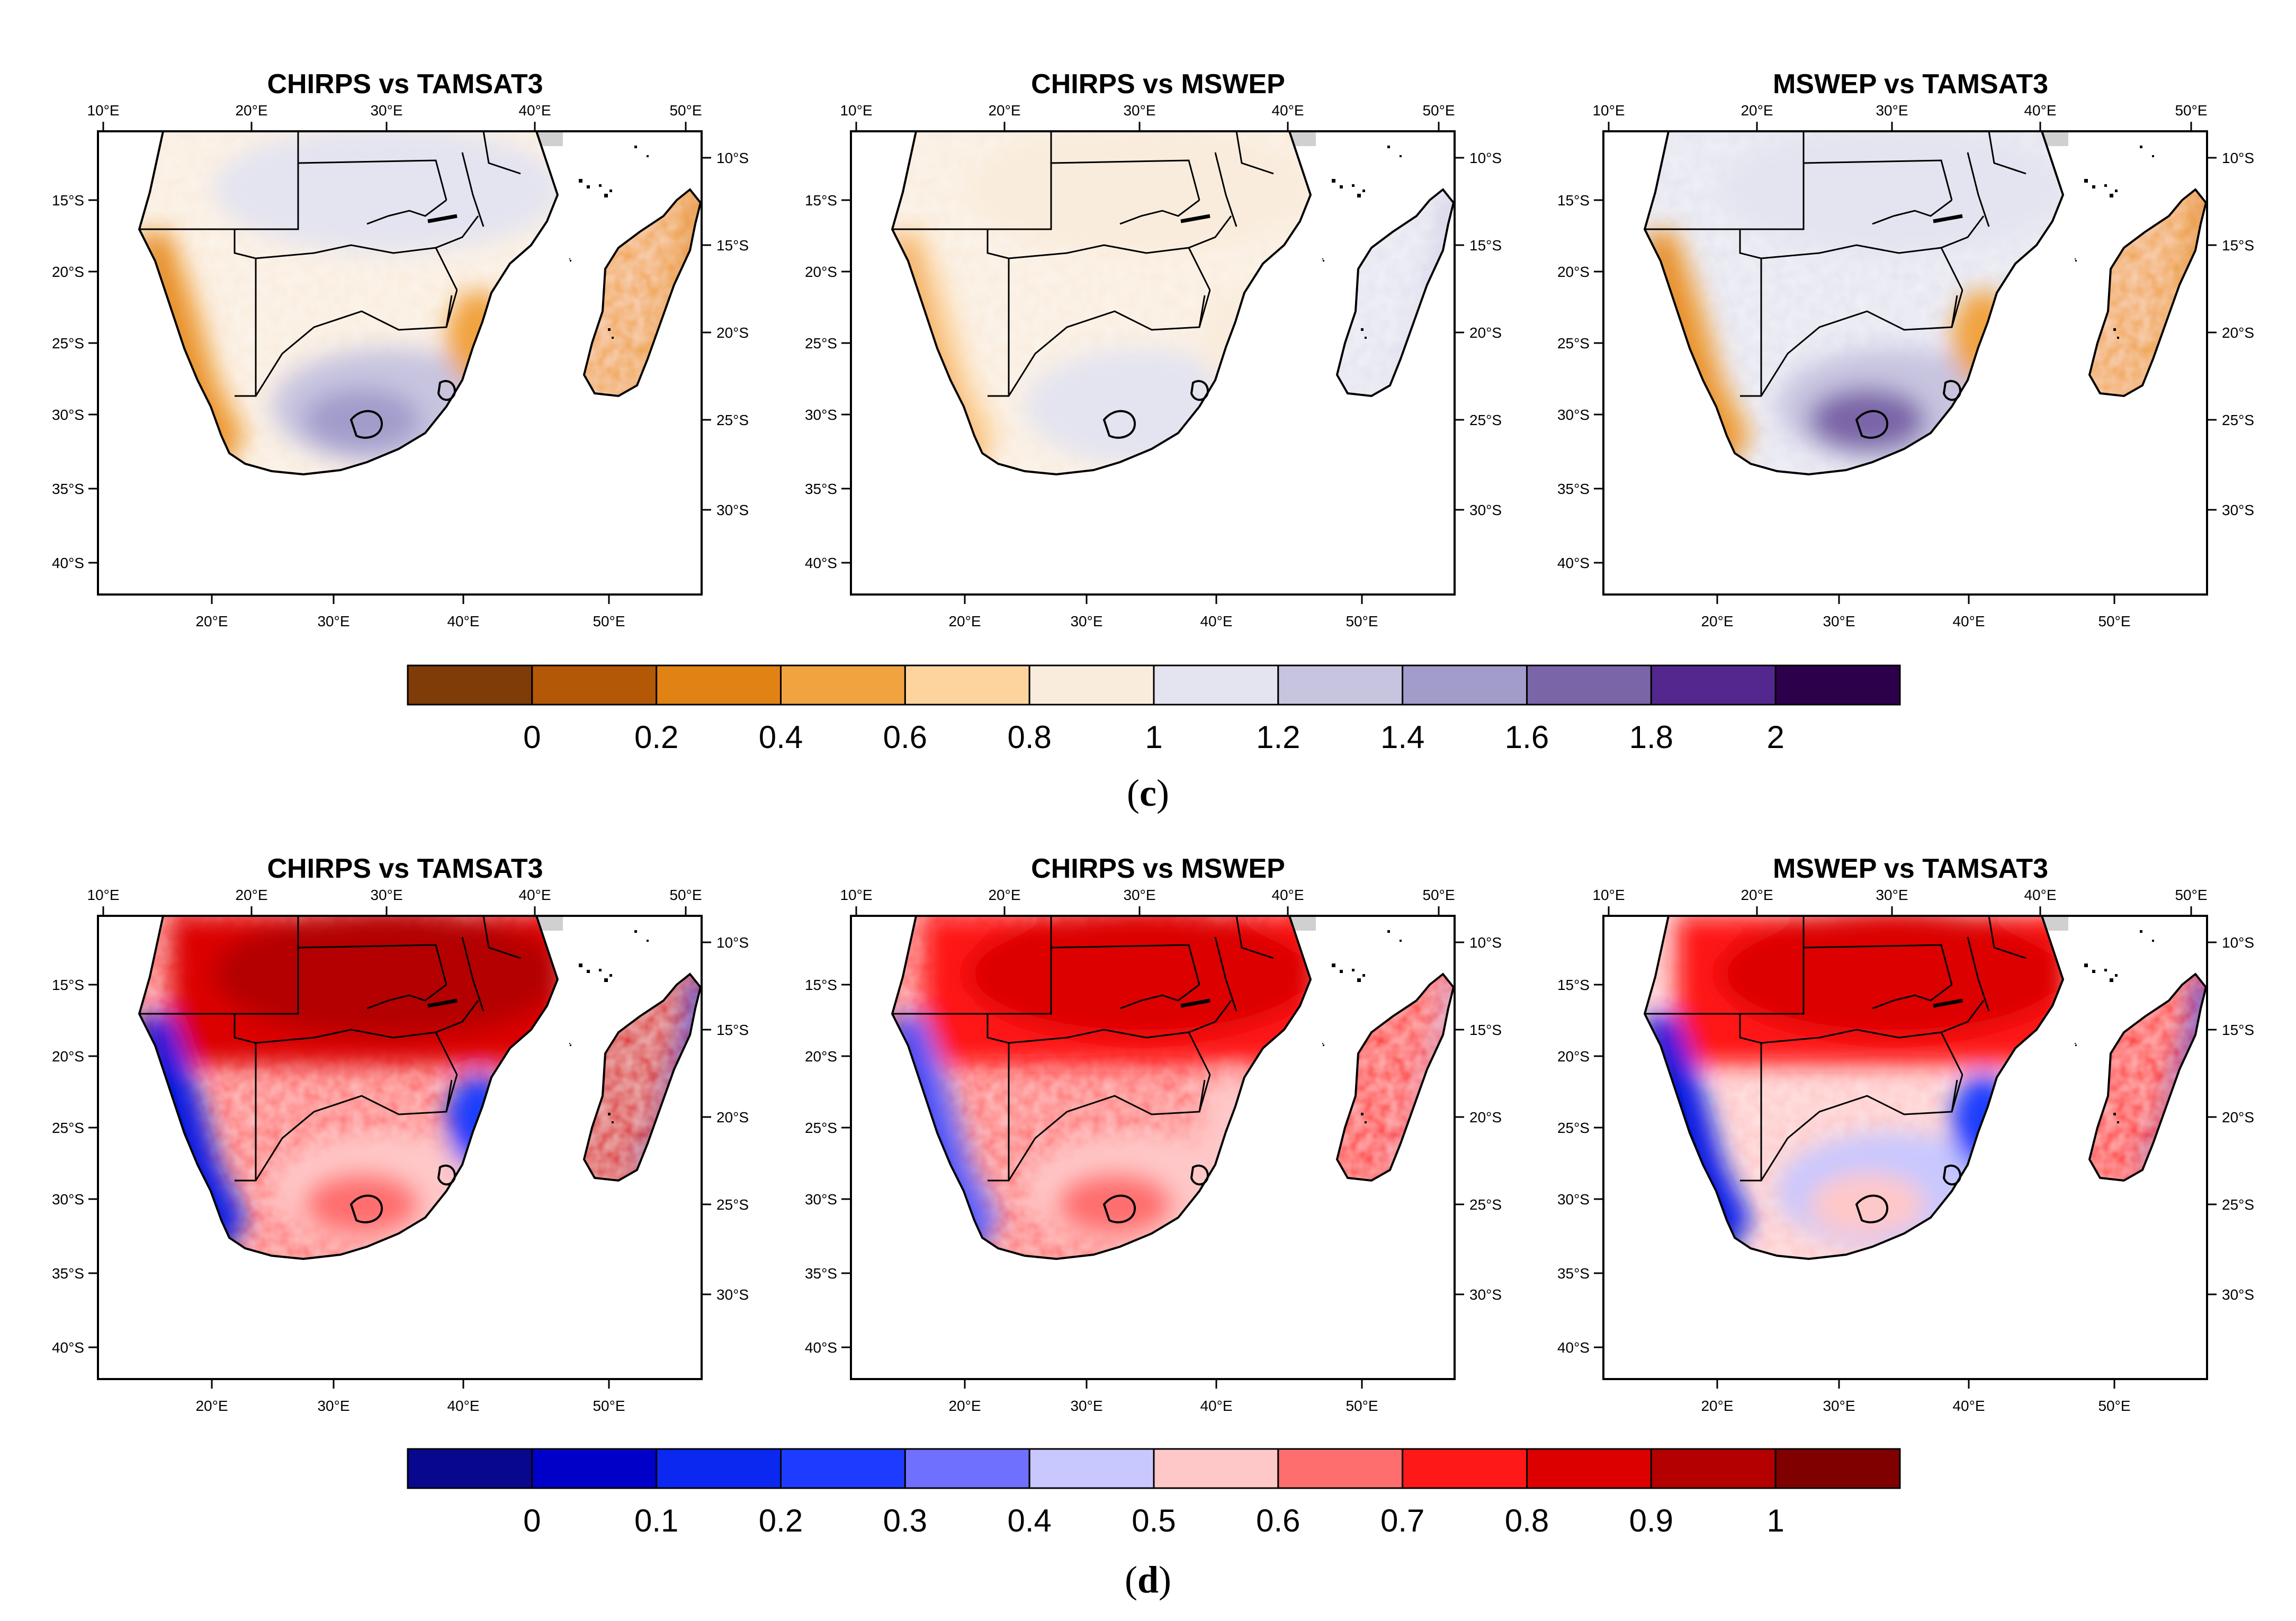 This screenshot has width=2296, height=1621. What do you see at coordinates (1029, 737) in the screenshot?
I see `colorbar-tick-label: 0.8` at bounding box center [1029, 737].